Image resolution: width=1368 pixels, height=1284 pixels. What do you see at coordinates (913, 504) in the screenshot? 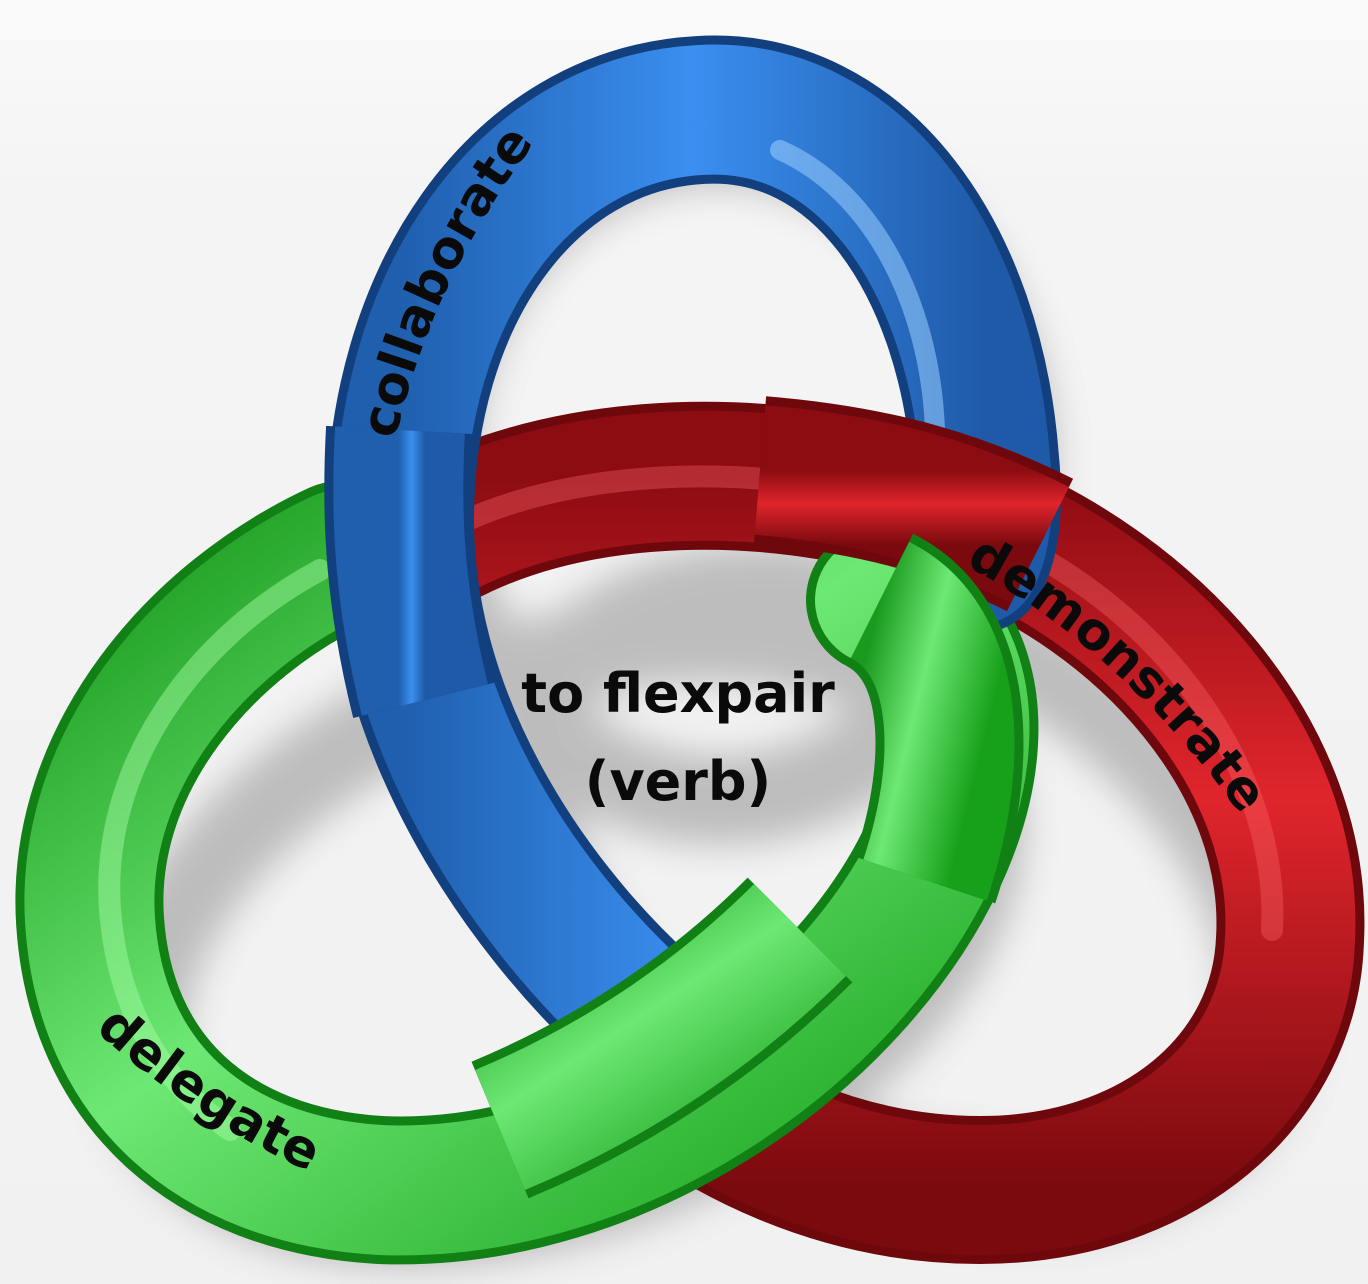
I see `red-over-blue-crossing` at bounding box center [913, 504].